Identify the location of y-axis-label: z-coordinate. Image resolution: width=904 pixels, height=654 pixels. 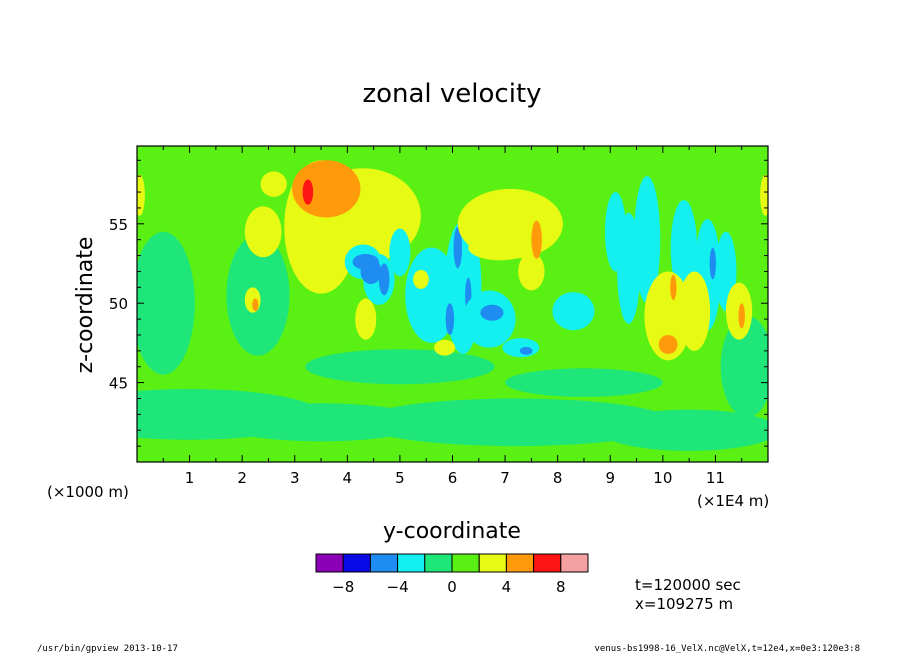
(85, 305).